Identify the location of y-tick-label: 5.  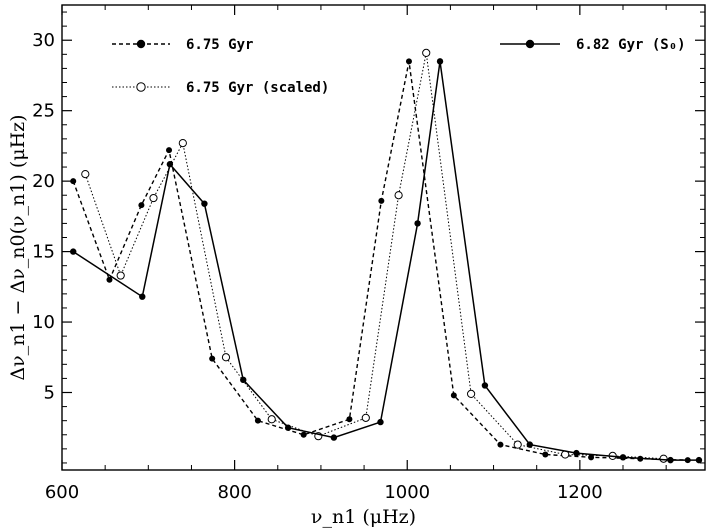
(49, 393).